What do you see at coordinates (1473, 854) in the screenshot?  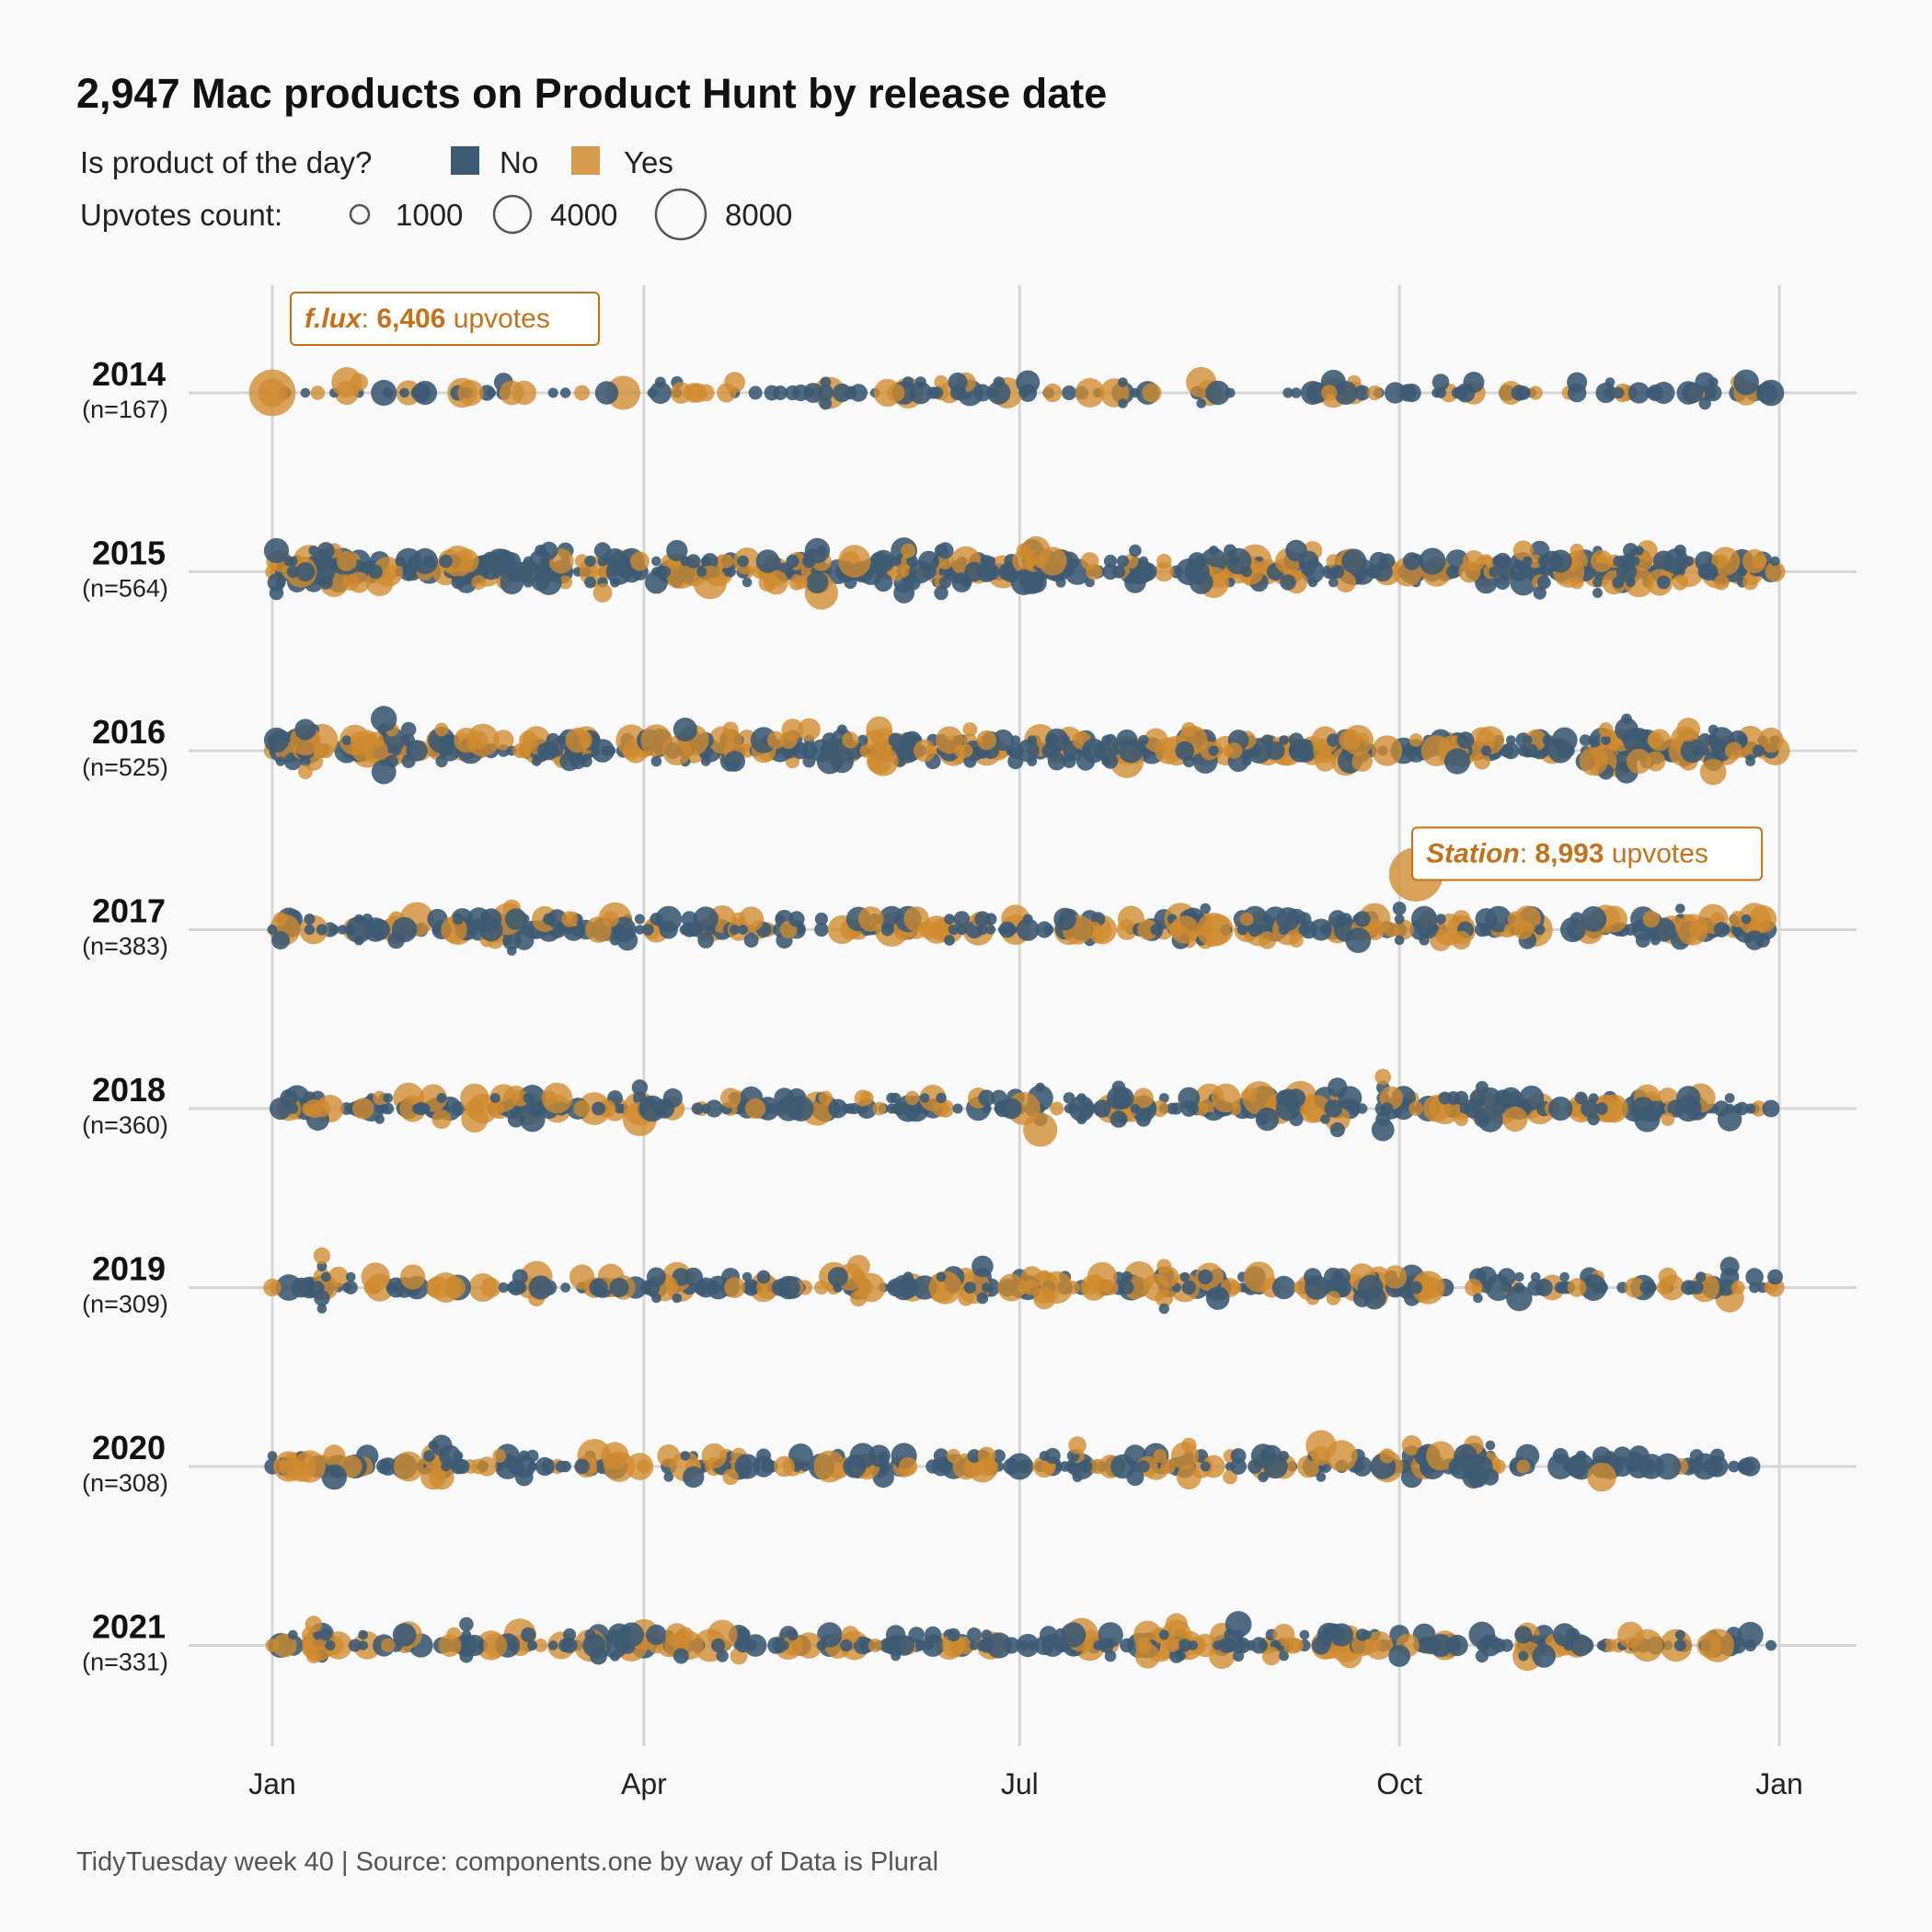 I see `callout-product-name: Station` at bounding box center [1473, 854].